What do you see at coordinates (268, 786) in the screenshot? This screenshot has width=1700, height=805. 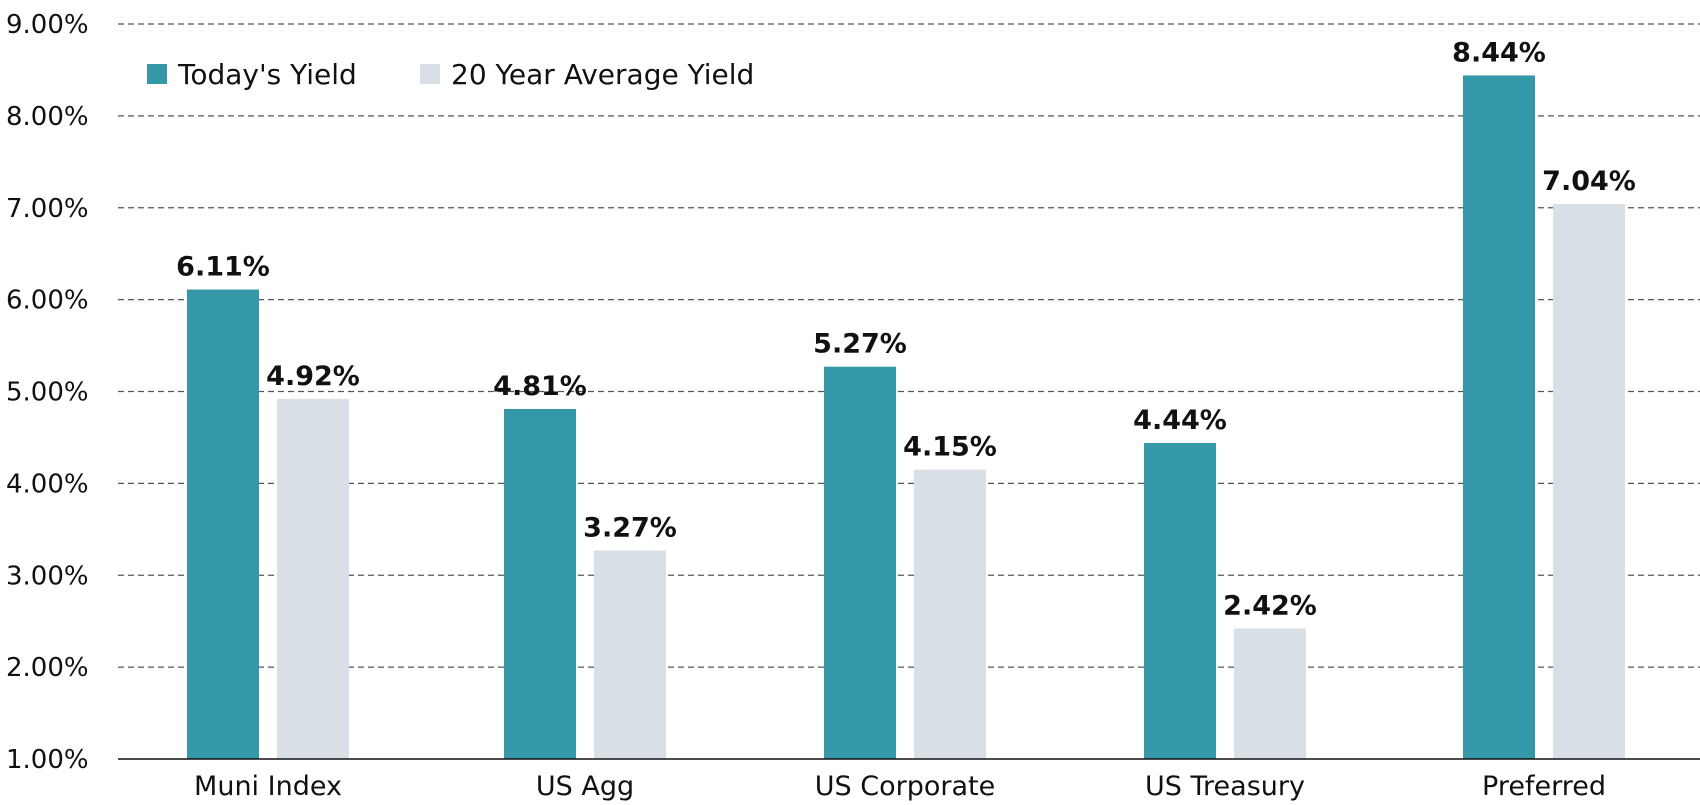 I see `x-category-label: Muni Index` at bounding box center [268, 786].